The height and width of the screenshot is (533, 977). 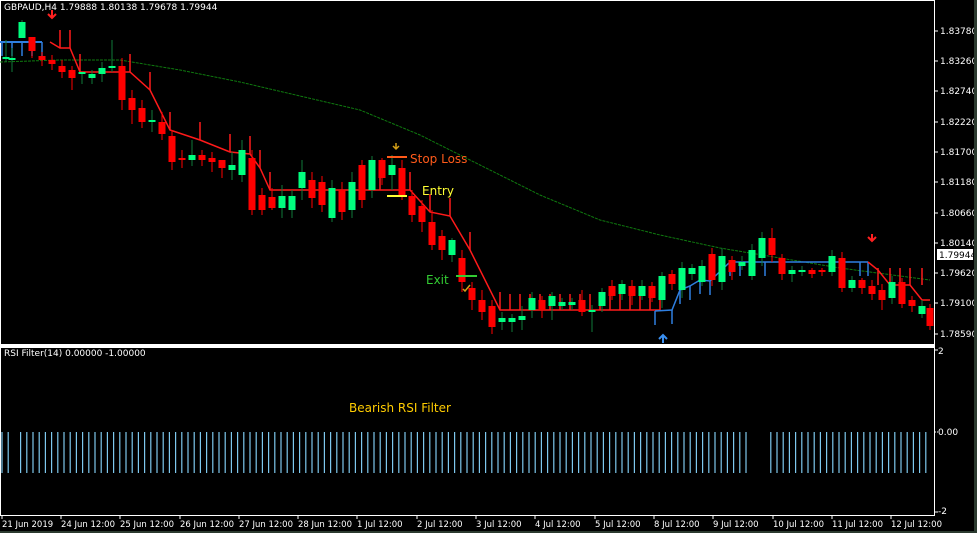 What do you see at coordinates (958, 32) in the screenshot?
I see `price-label: 1.83780` at bounding box center [958, 32].